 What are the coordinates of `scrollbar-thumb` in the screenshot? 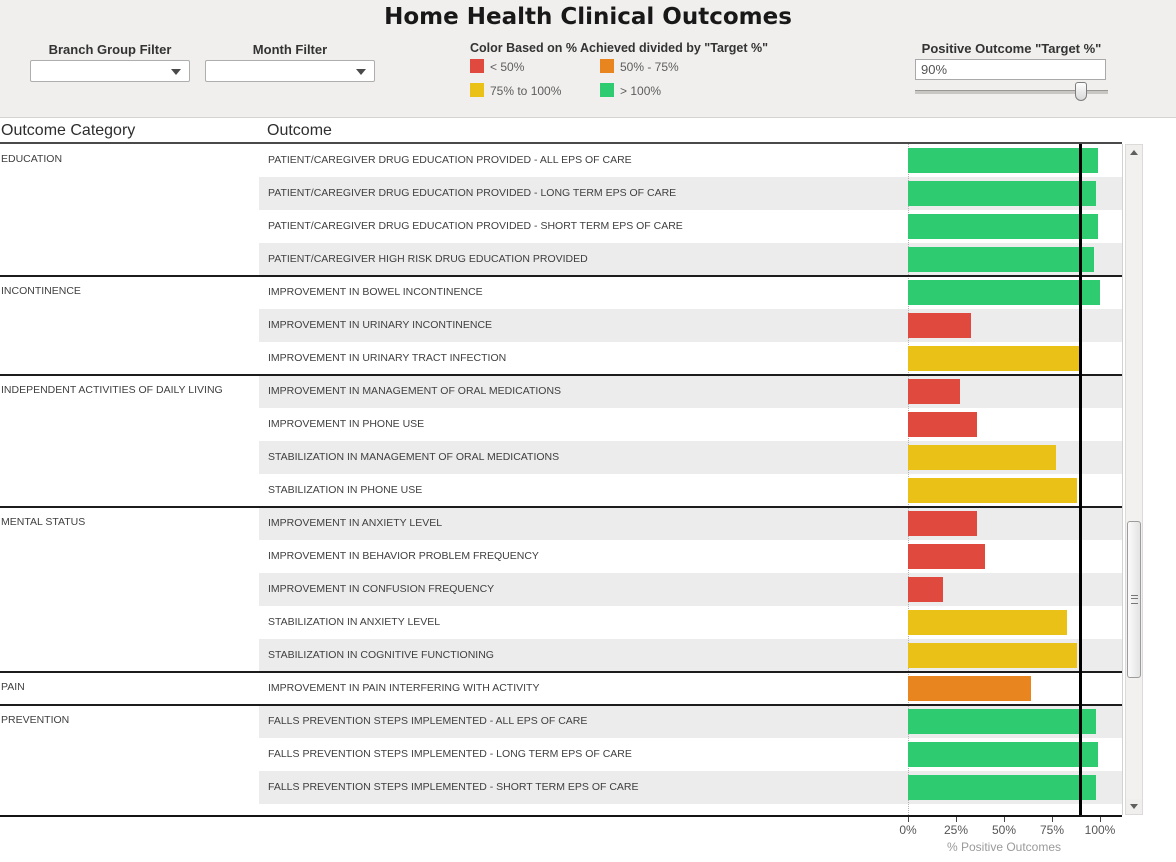 It's located at (1134, 599).